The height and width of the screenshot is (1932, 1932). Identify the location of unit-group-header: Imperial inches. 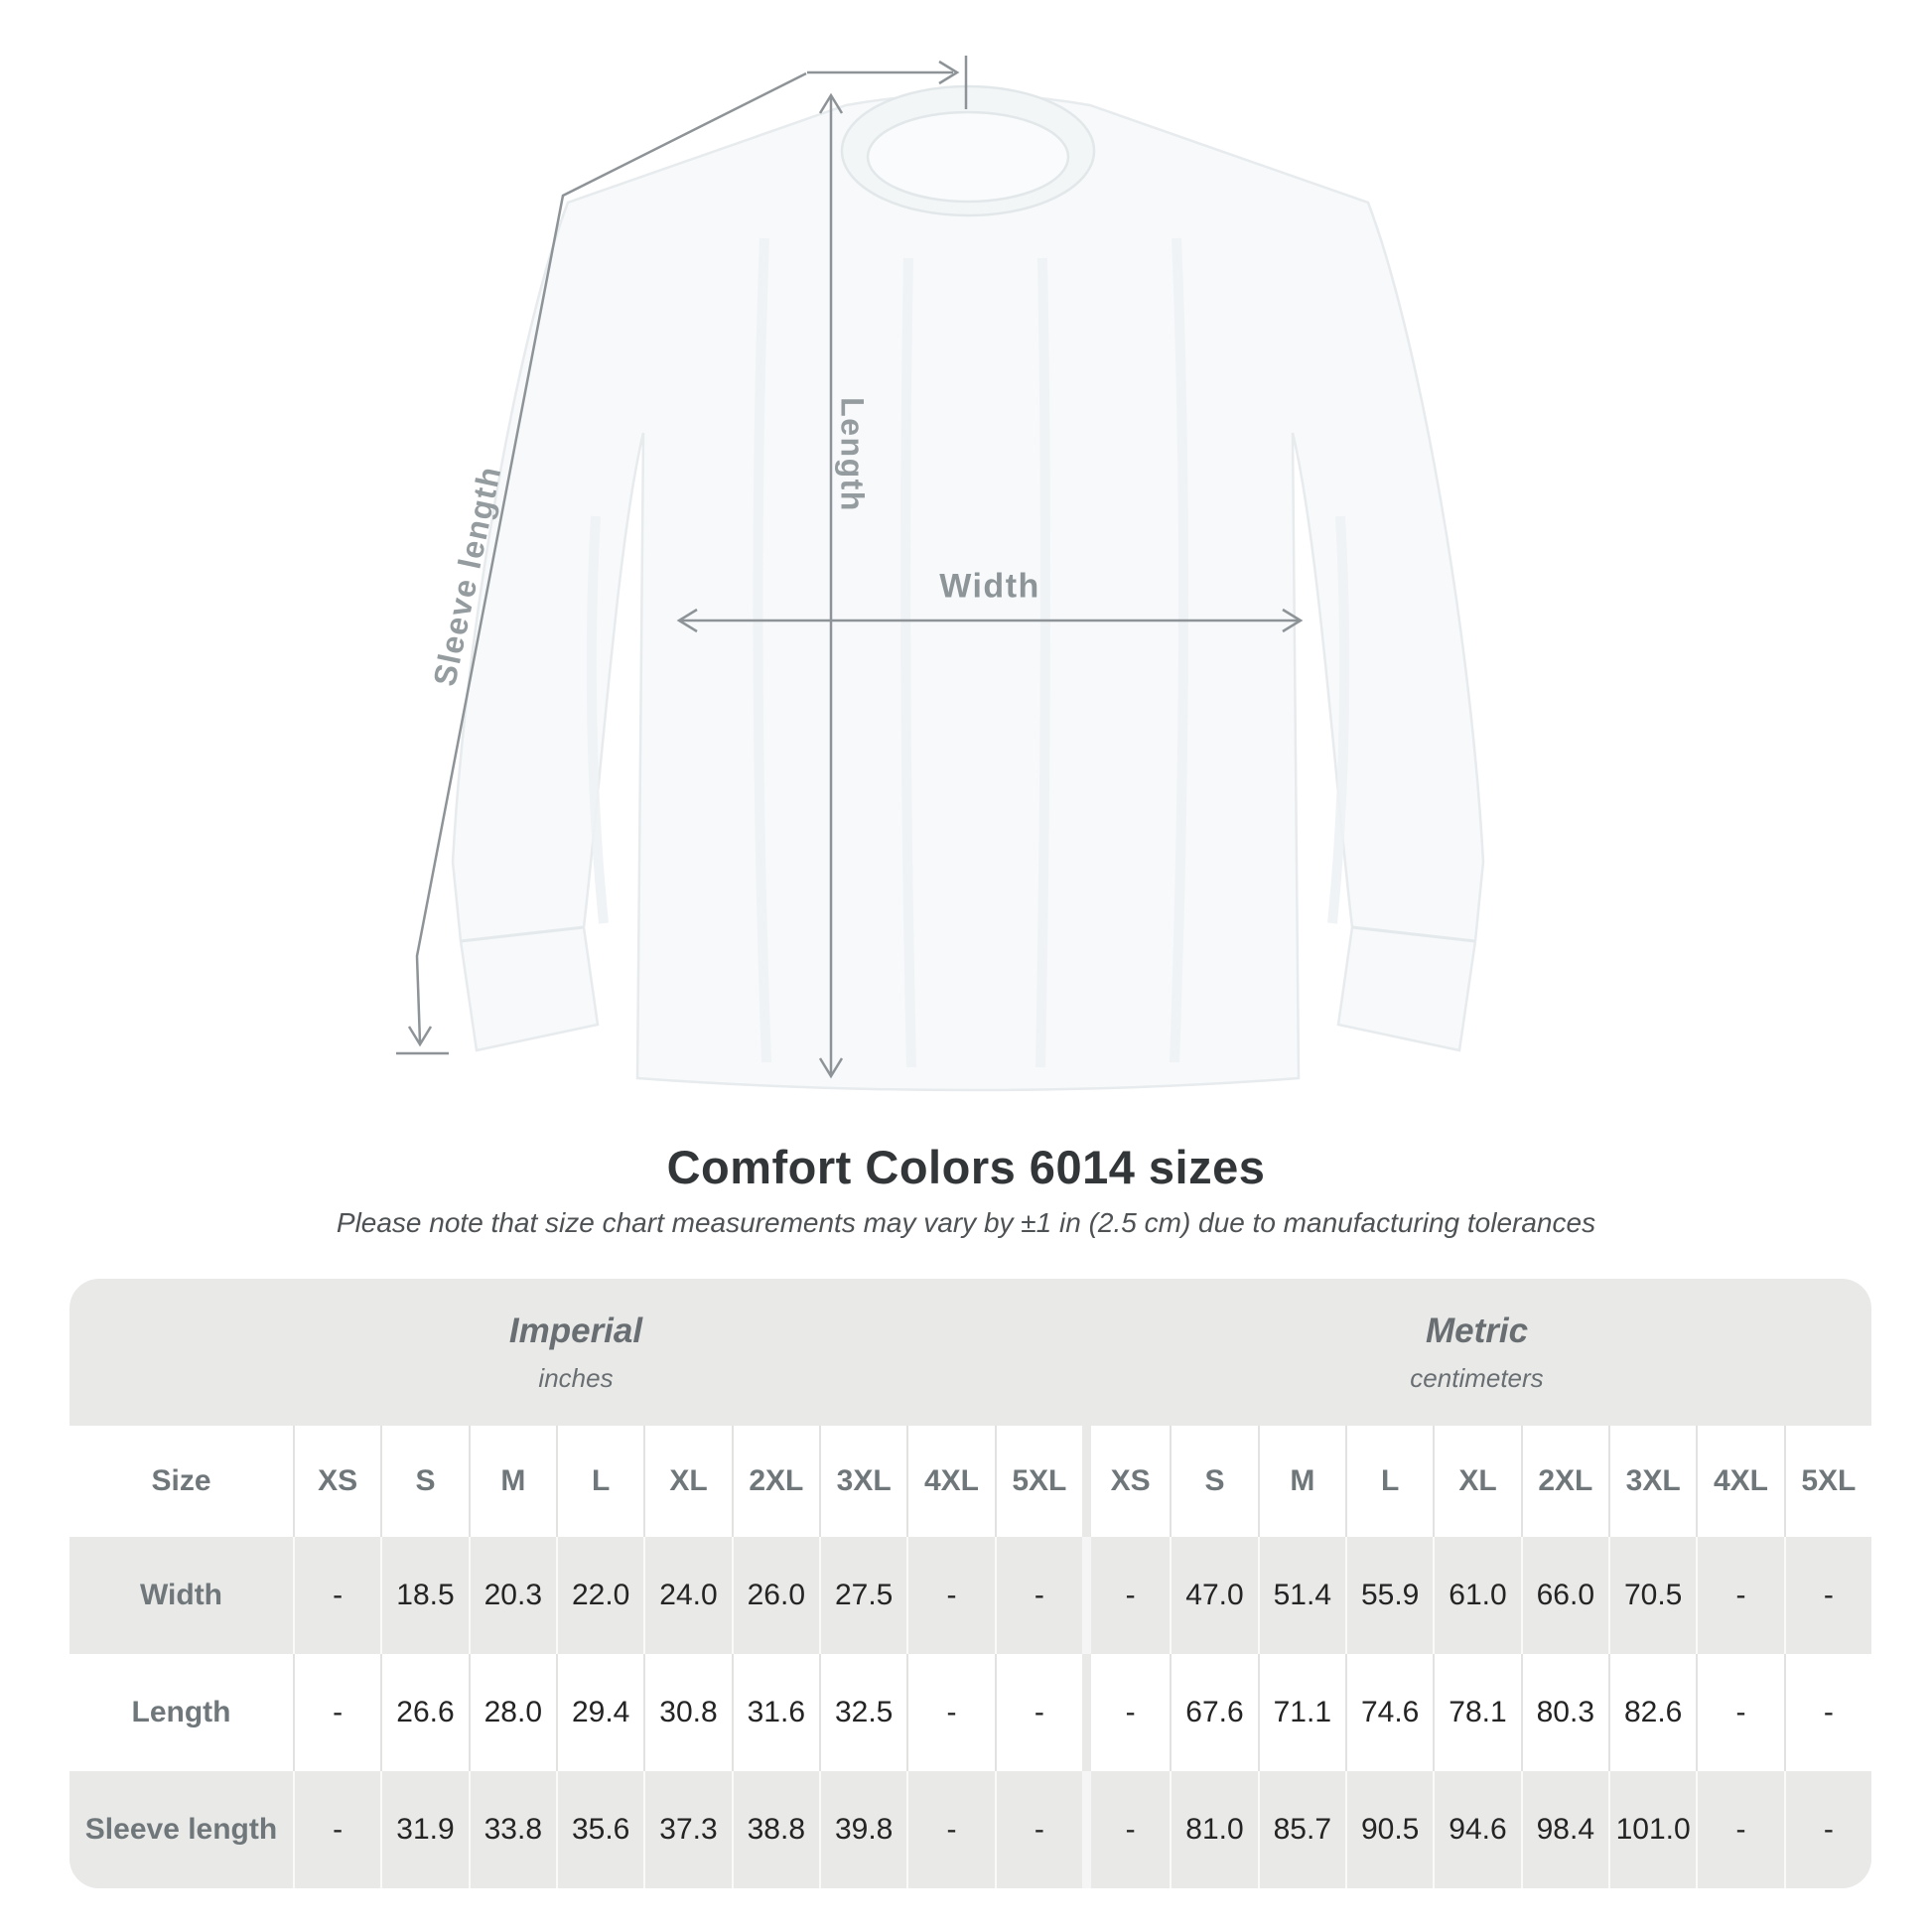
(576, 1353).